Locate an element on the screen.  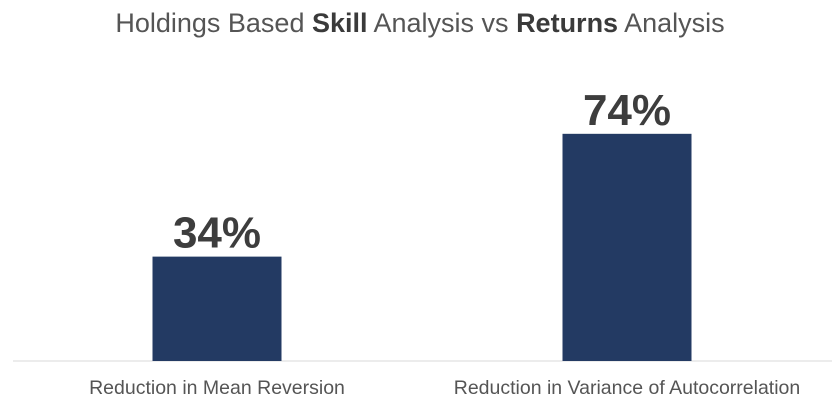
category-label-mean-reversion: Reduction in Mean Reversion is located at coordinates (217, 388).